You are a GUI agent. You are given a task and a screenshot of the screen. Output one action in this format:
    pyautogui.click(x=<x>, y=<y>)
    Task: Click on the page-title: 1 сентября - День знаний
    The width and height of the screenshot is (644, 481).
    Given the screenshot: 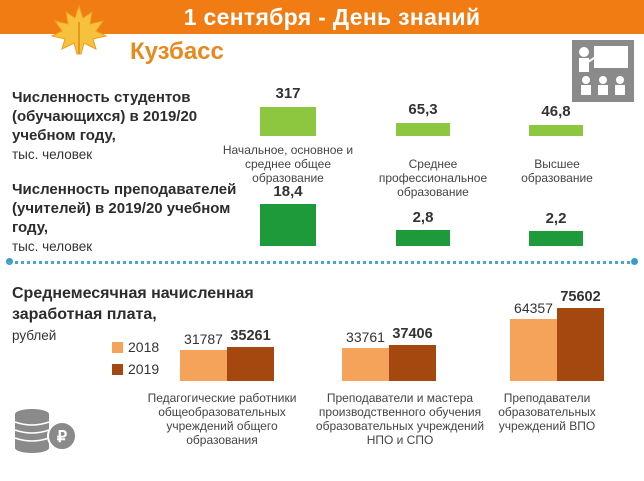 What is the action you would take?
    pyautogui.click(x=332, y=17)
    